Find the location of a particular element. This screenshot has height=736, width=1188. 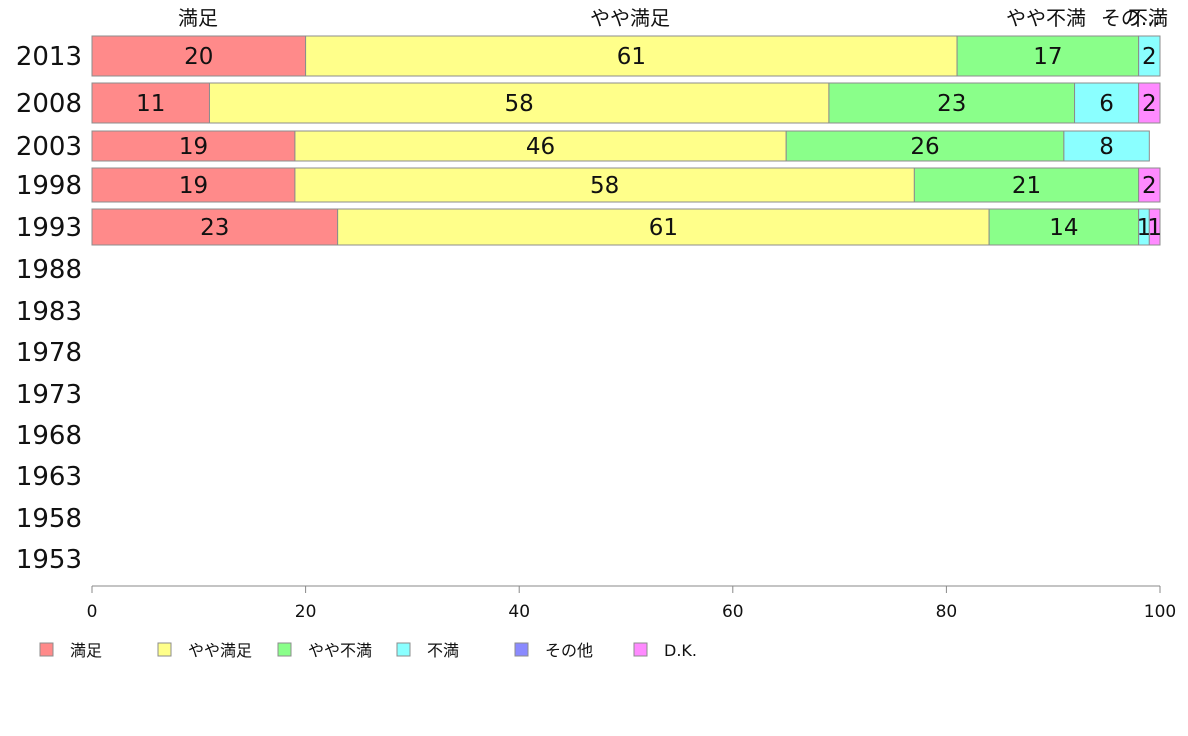

legend: 満足 やや満足 やや不満 不満 その他 D.K. is located at coordinates (368, 650).